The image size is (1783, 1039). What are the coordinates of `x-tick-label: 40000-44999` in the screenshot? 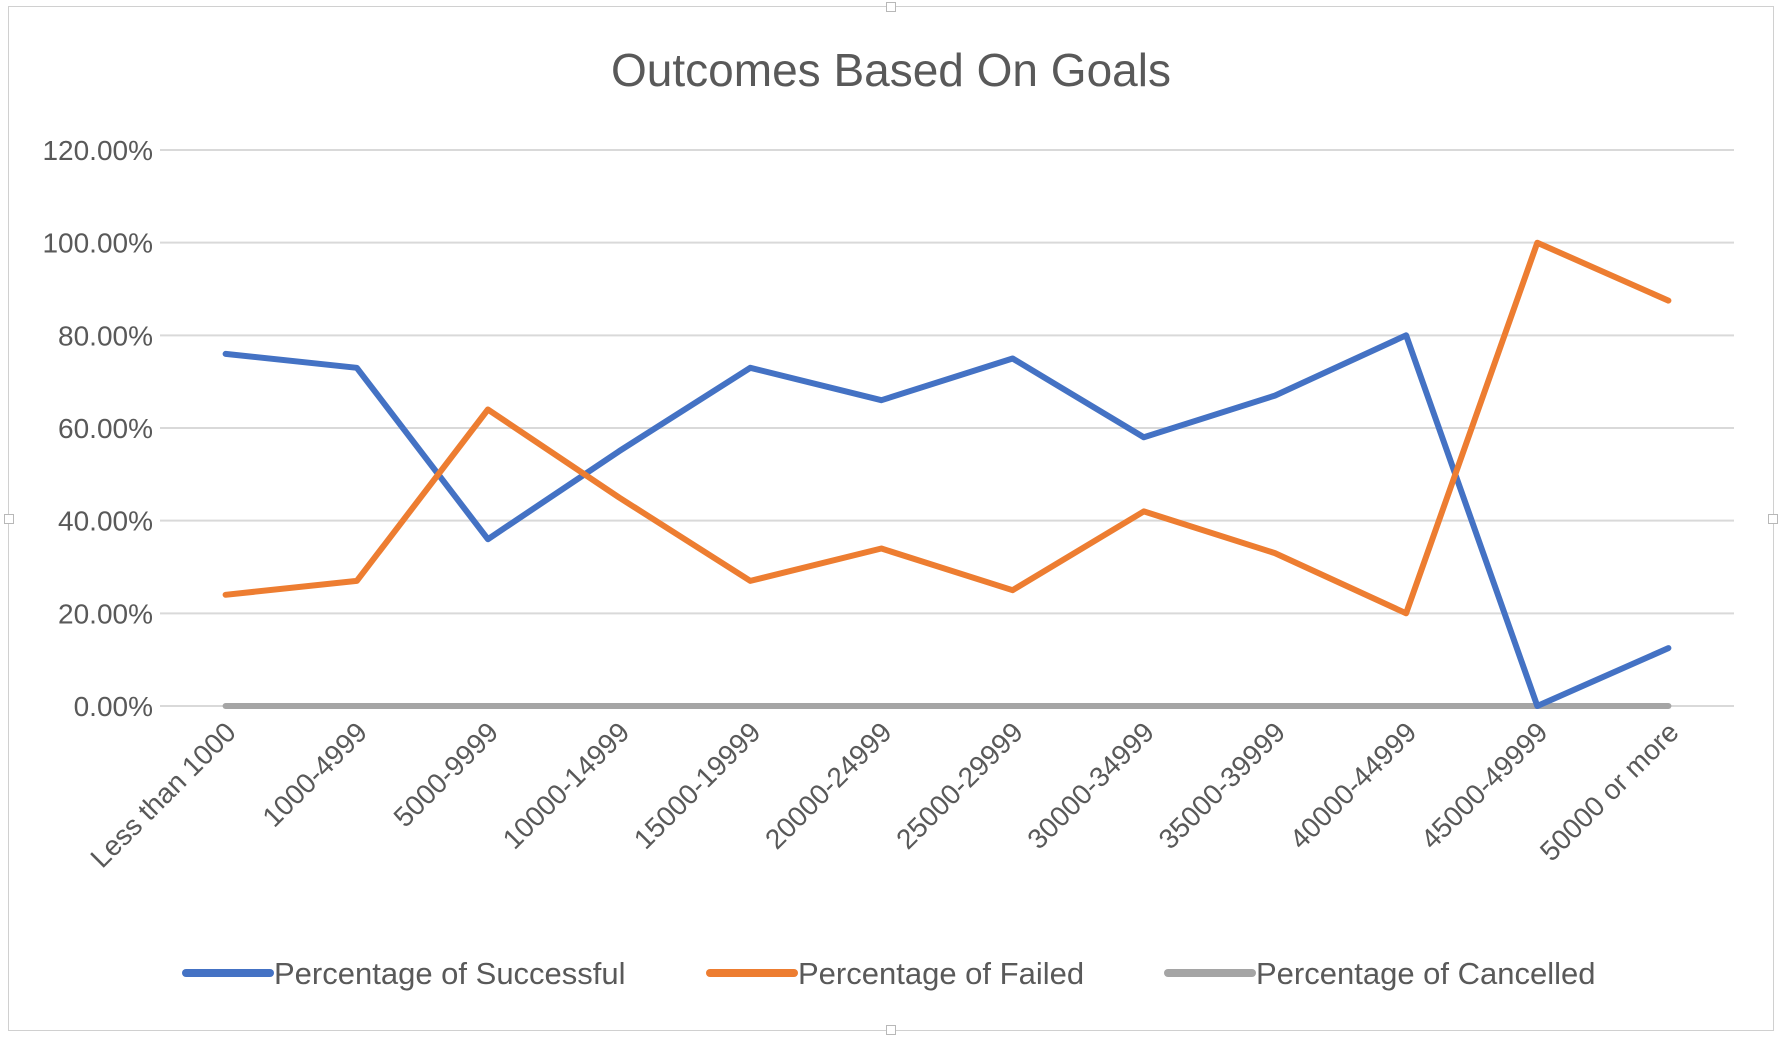 It's located at (1353, 785).